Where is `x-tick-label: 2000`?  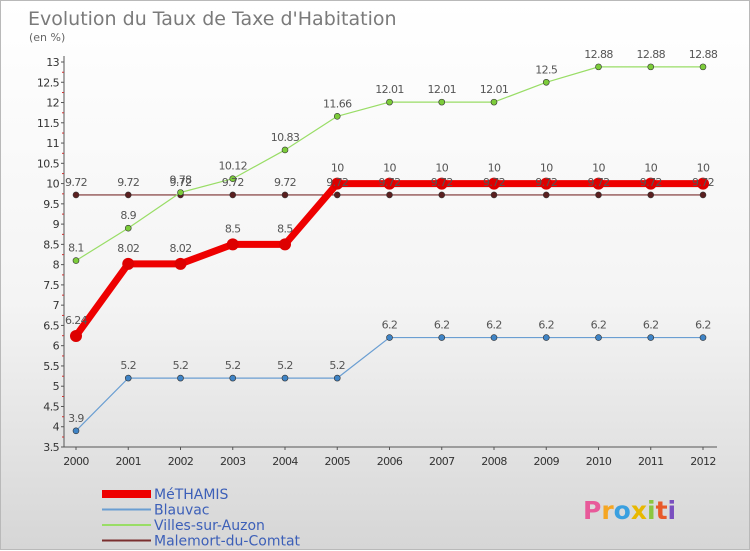 x-tick-label: 2000 is located at coordinates (76, 461).